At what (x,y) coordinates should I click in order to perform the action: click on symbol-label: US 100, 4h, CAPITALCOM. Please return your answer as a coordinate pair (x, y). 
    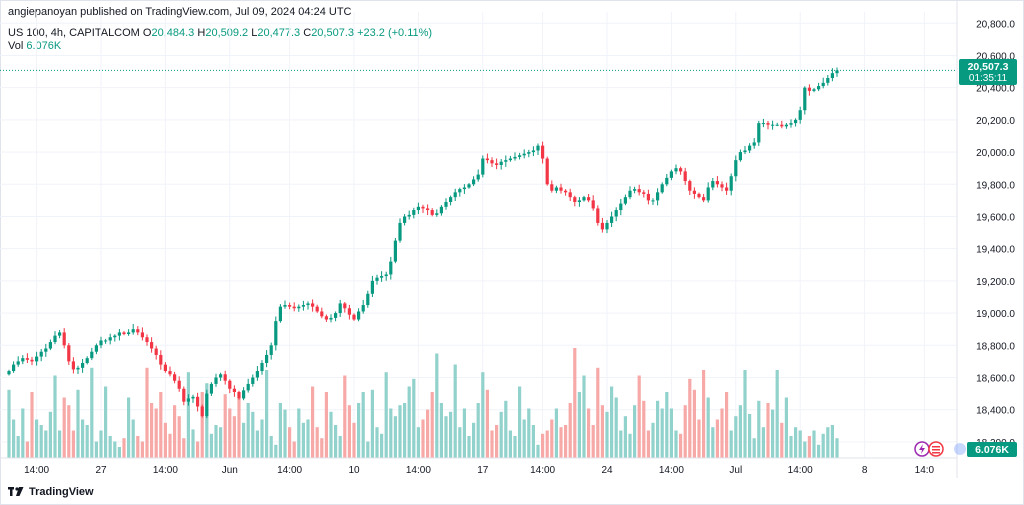
    Looking at the image, I should click on (74, 33).